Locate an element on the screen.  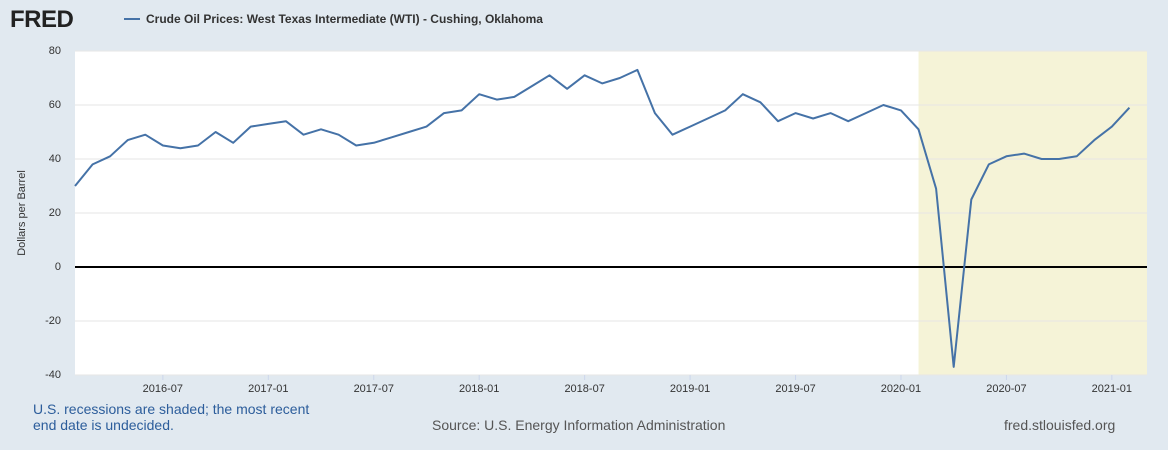
y-tick-label: -40 is located at coordinates (53, 375).